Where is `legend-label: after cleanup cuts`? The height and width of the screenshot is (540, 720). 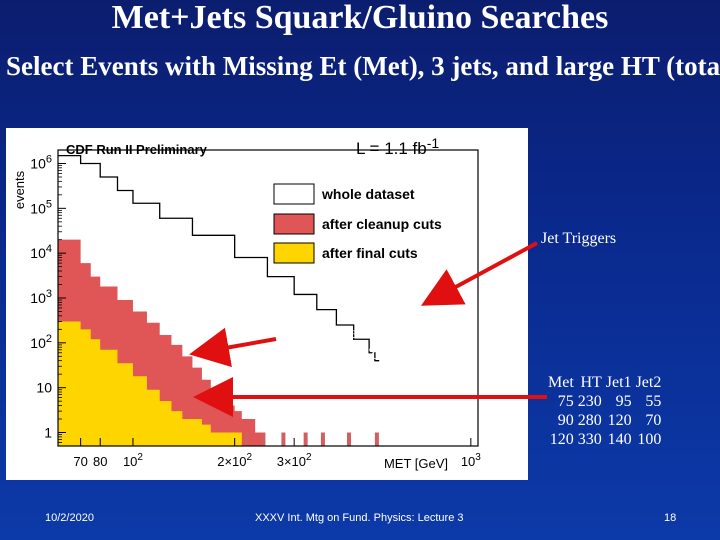
legend-label: after cleanup cuts is located at coordinates (382, 224).